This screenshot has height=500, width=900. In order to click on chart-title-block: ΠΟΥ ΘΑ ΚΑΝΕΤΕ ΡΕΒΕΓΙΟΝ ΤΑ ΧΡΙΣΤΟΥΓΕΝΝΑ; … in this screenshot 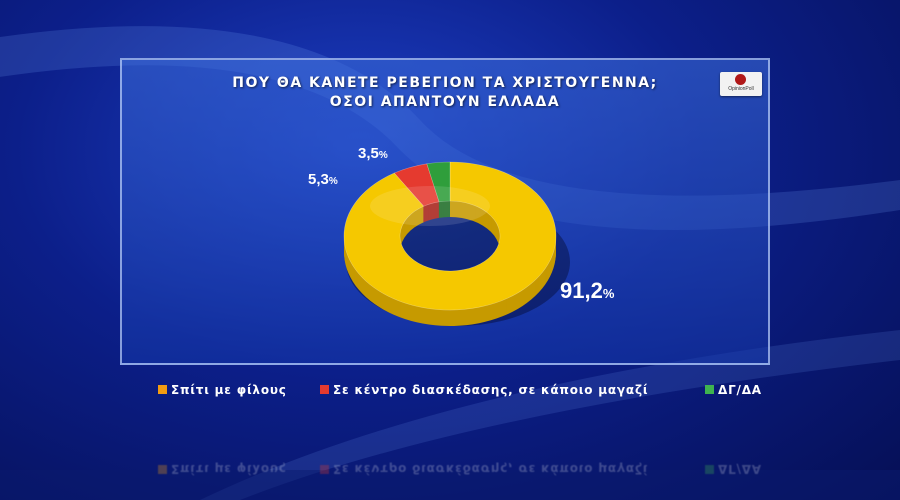, I will do `click(445, 93)`.